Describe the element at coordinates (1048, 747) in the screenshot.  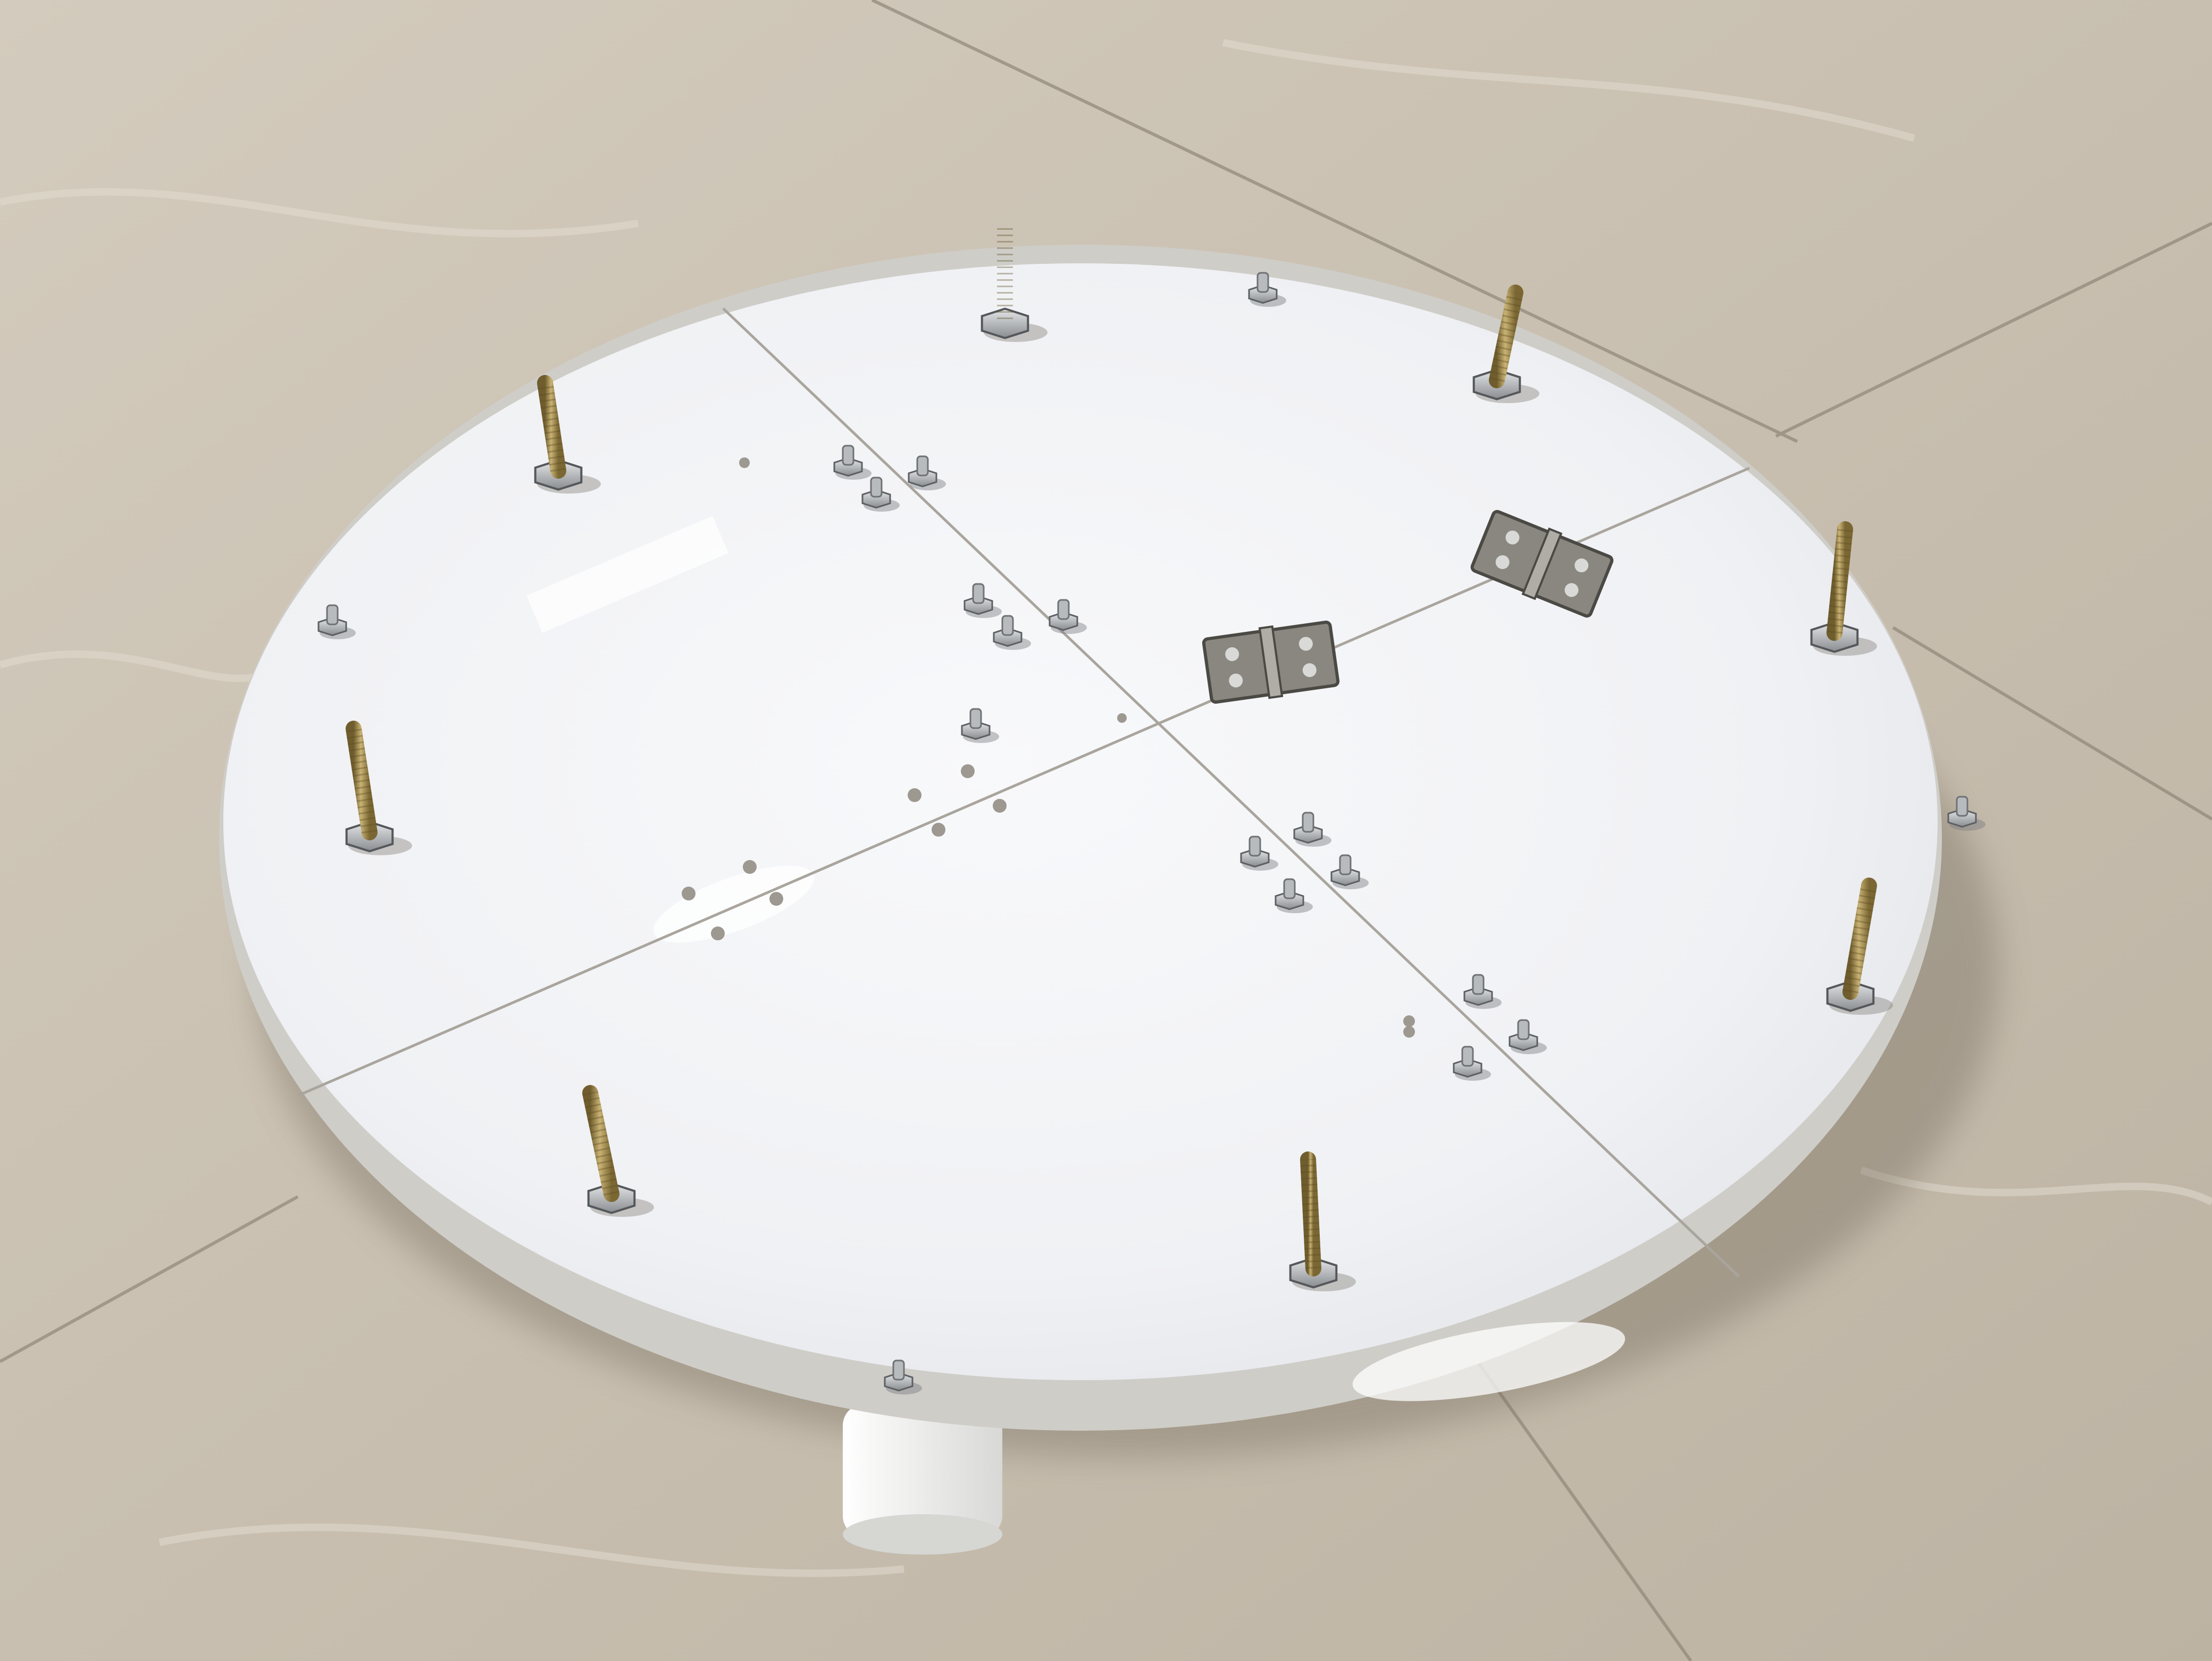
I see `drill-holes` at that location.